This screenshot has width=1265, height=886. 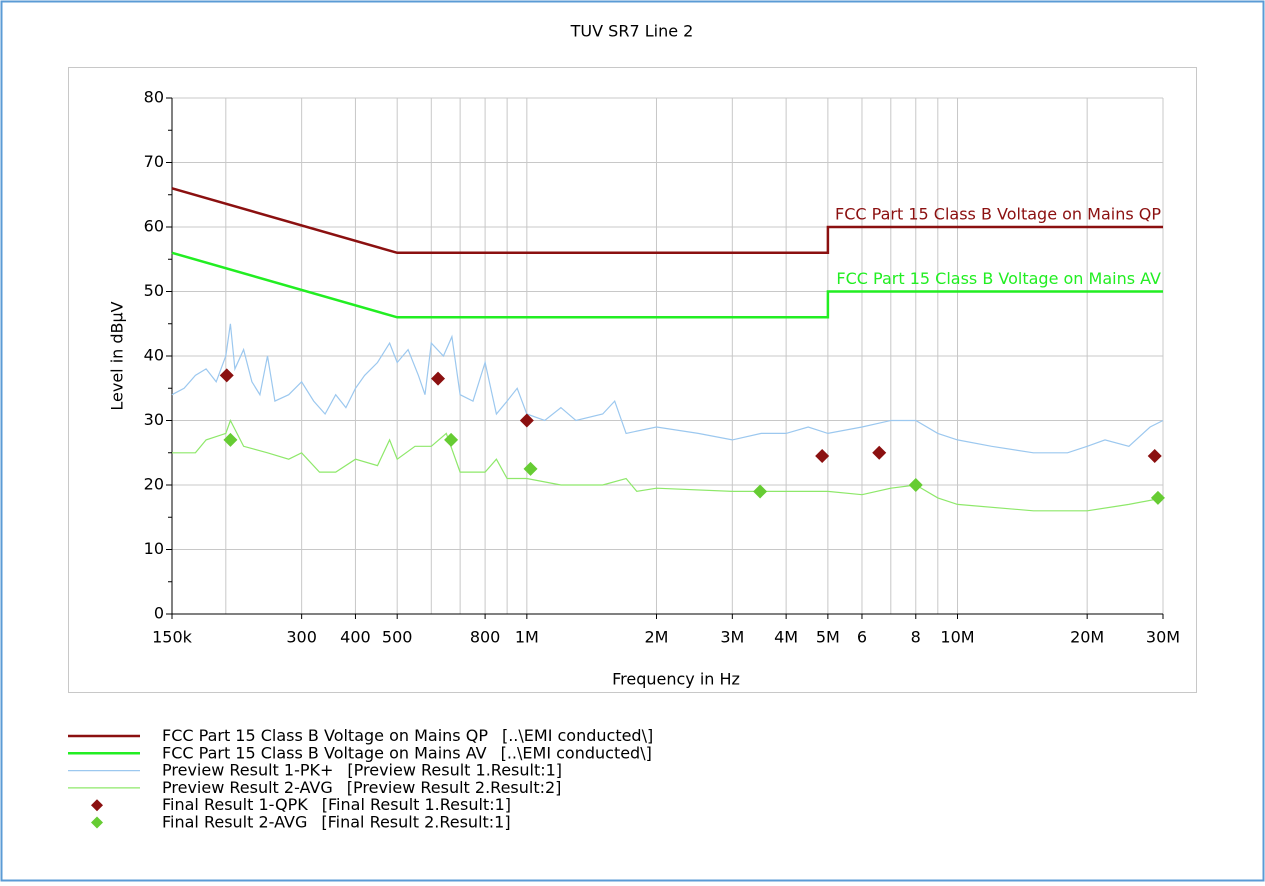 What do you see at coordinates (235, 804) in the screenshot?
I see `legend-name: Final Result 1-QPK` at bounding box center [235, 804].